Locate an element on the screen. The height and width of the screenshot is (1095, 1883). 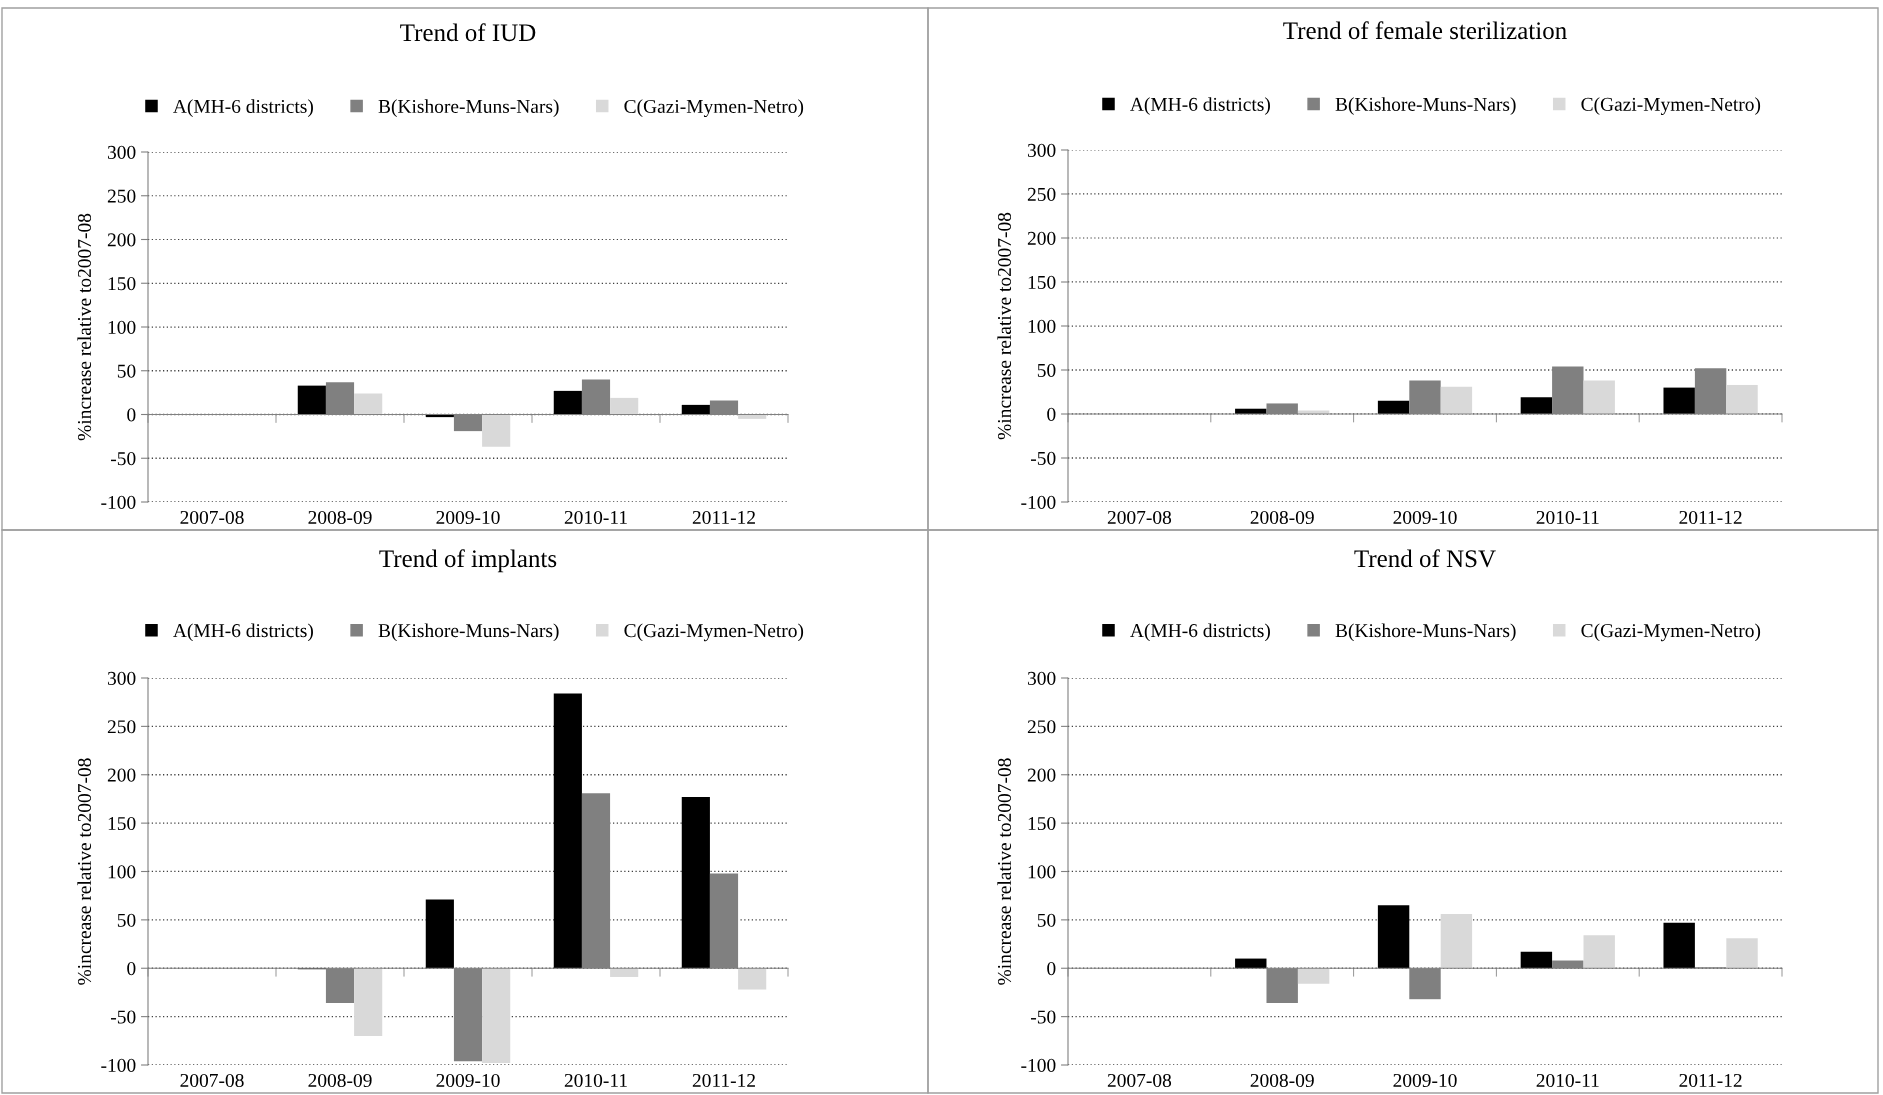
chart-title: Trend of NSV is located at coordinates (1425, 558).